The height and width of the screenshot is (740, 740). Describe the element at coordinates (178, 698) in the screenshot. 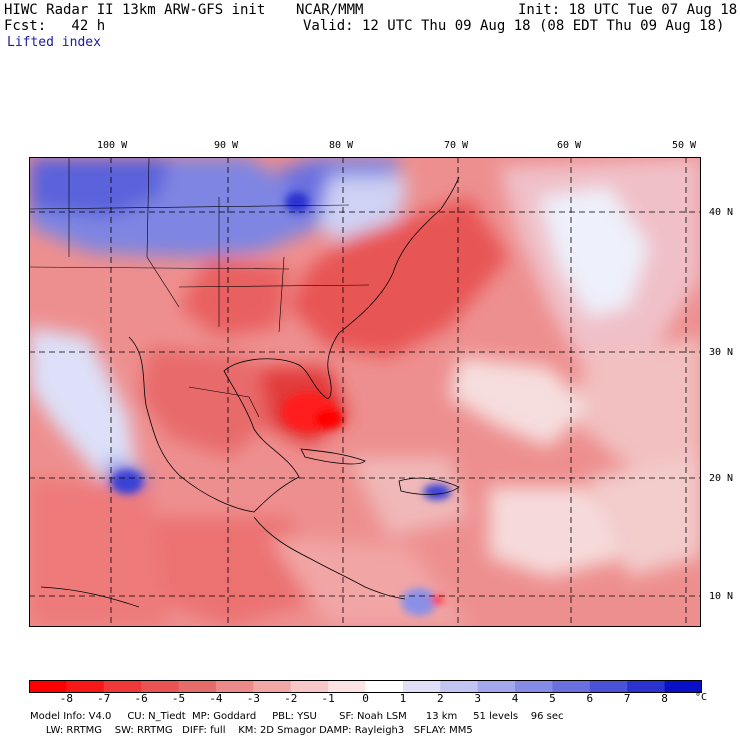

I see `colorbar-tick-label: -5` at that location.